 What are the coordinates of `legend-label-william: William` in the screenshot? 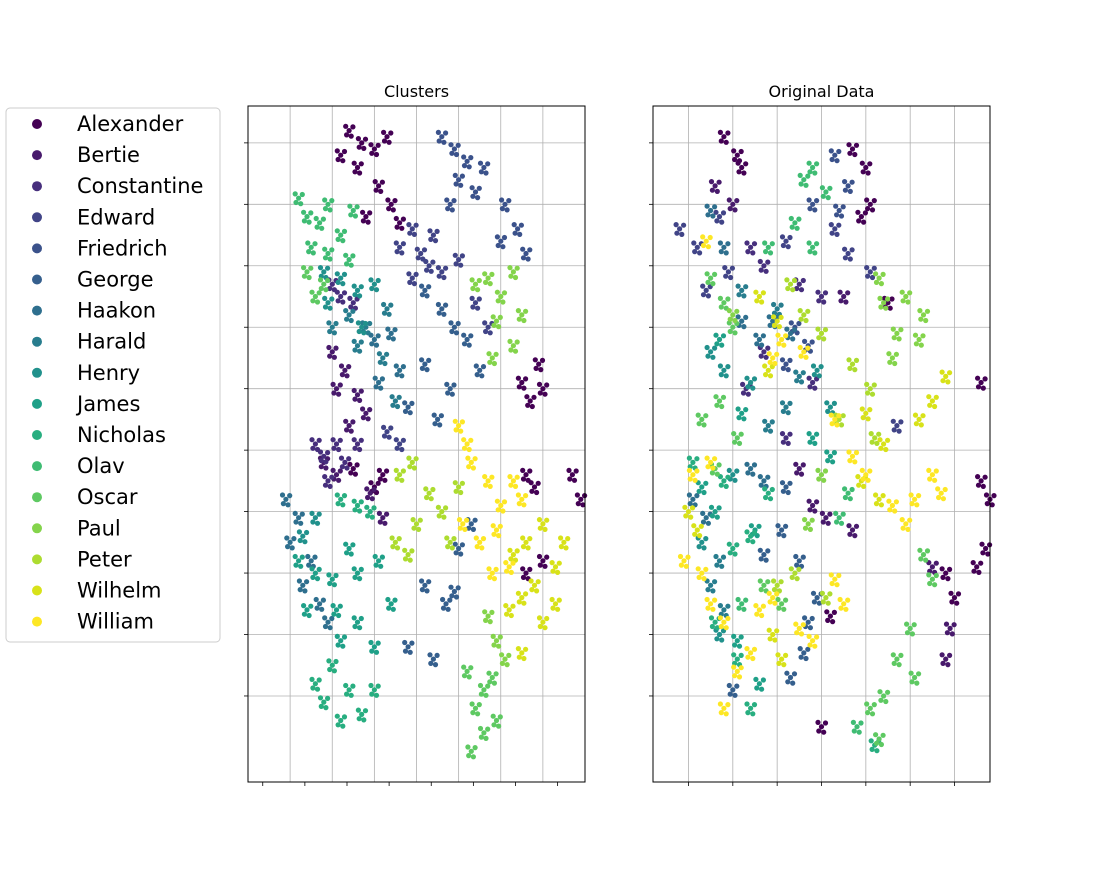 It's located at (115, 622).